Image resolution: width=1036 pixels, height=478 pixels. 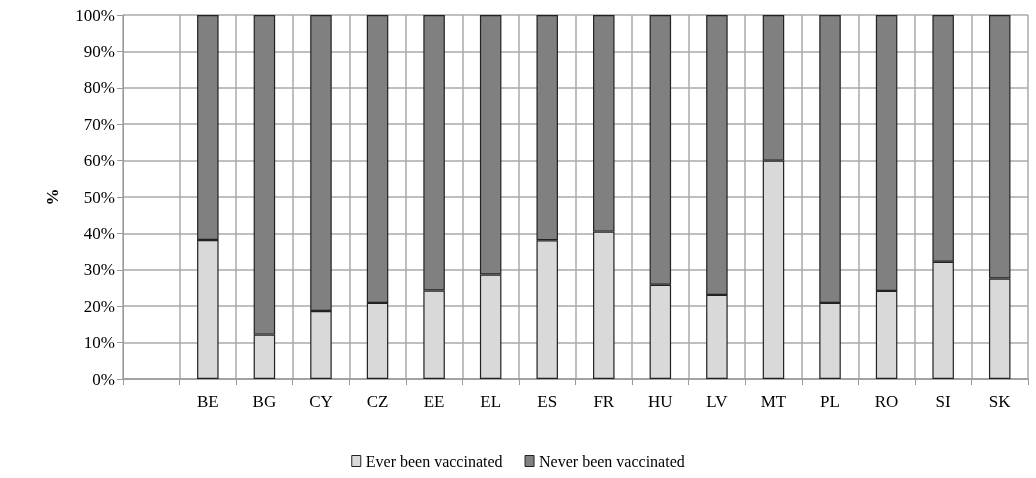 I want to click on y-tick-label: 20%, so click(x=99, y=306).